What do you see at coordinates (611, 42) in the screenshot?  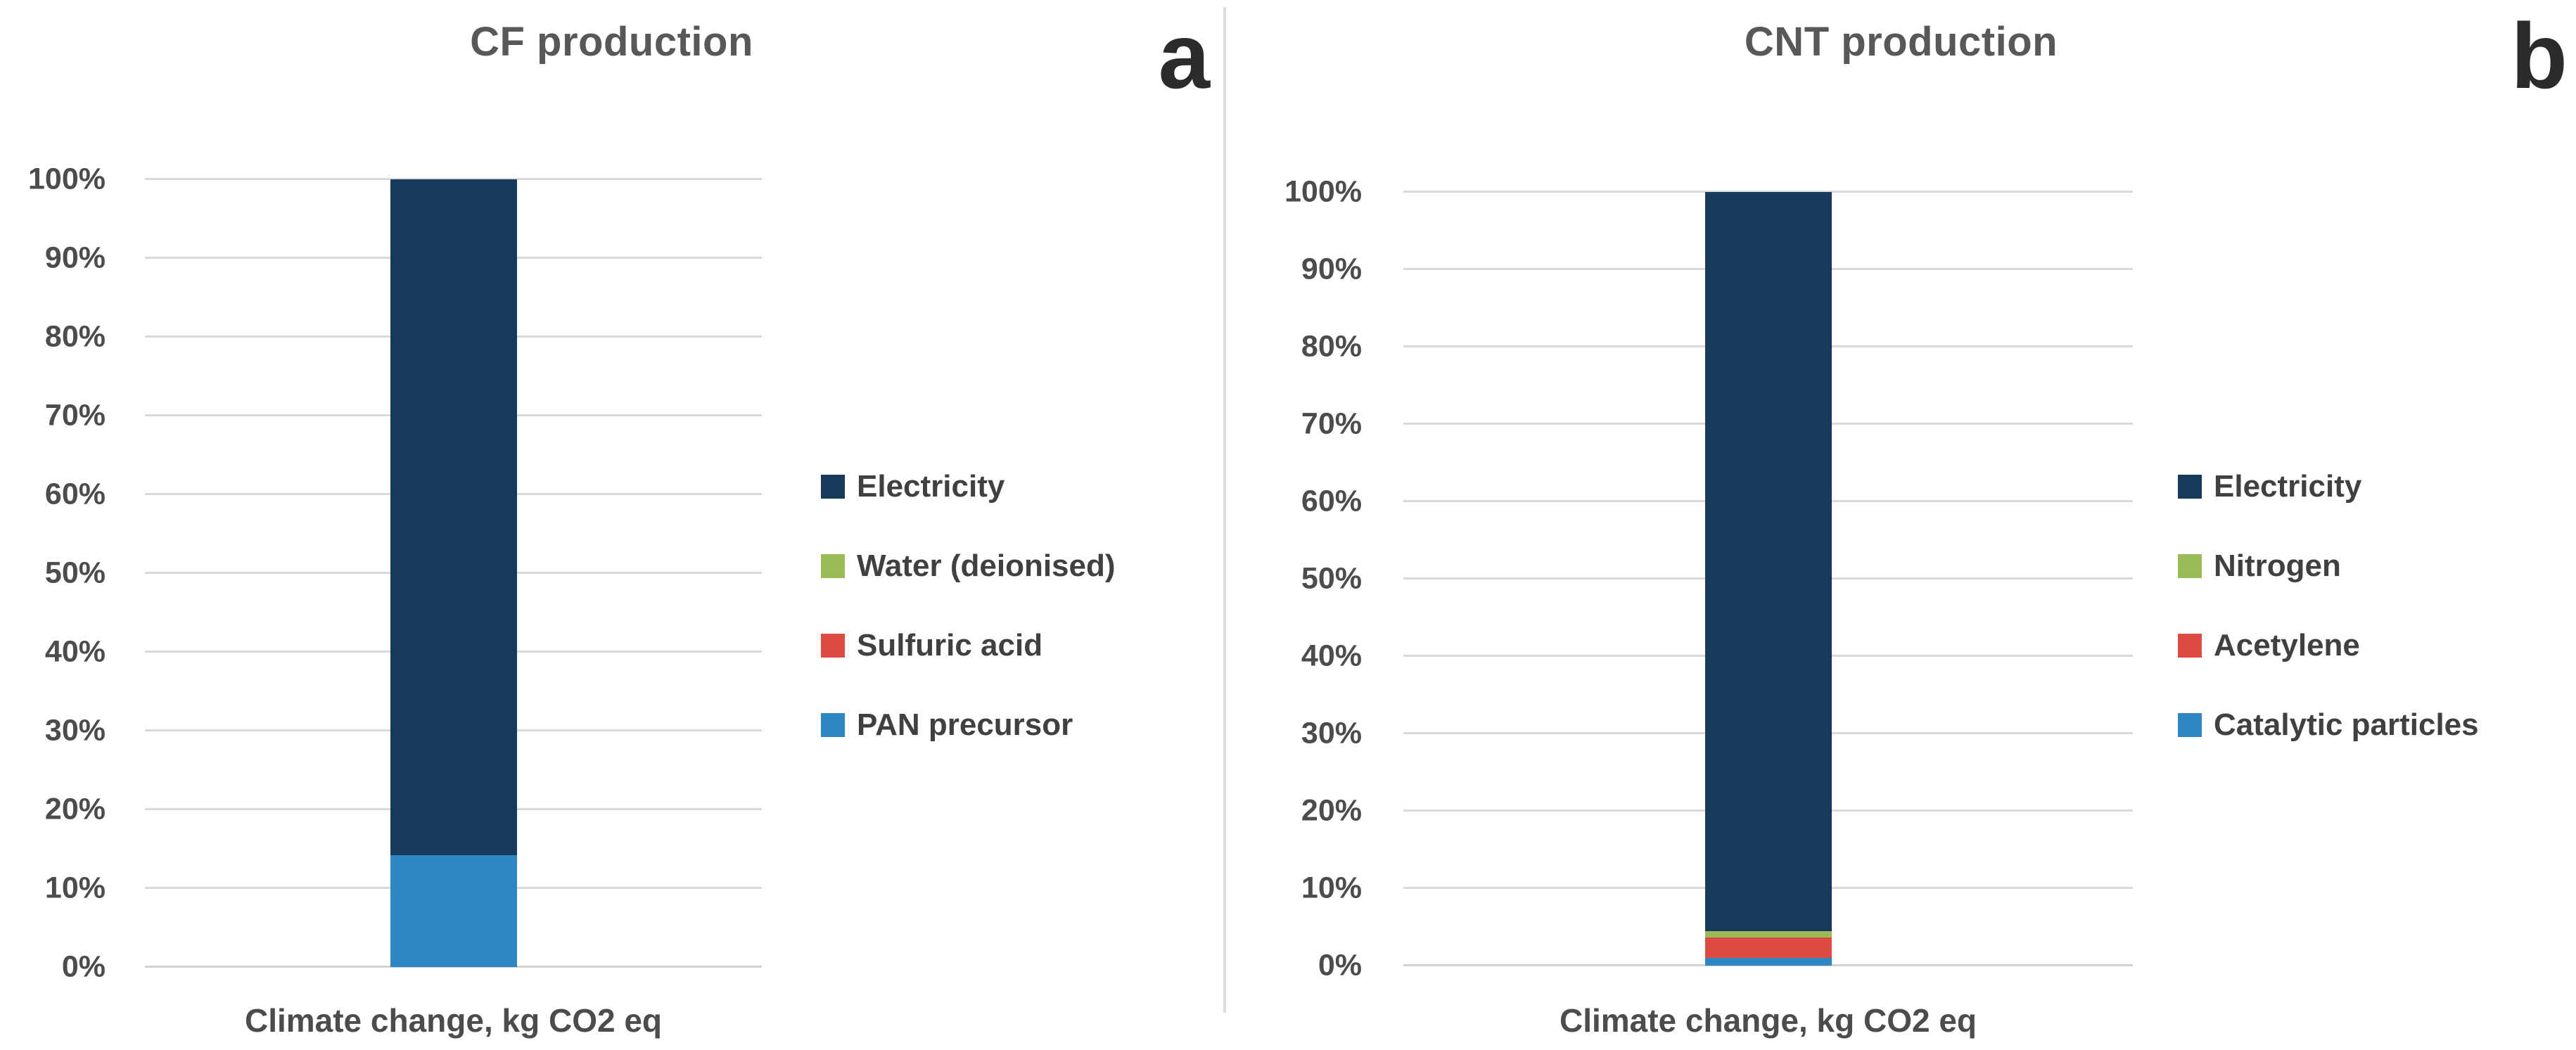 I see `chart-title: CF production` at bounding box center [611, 42].